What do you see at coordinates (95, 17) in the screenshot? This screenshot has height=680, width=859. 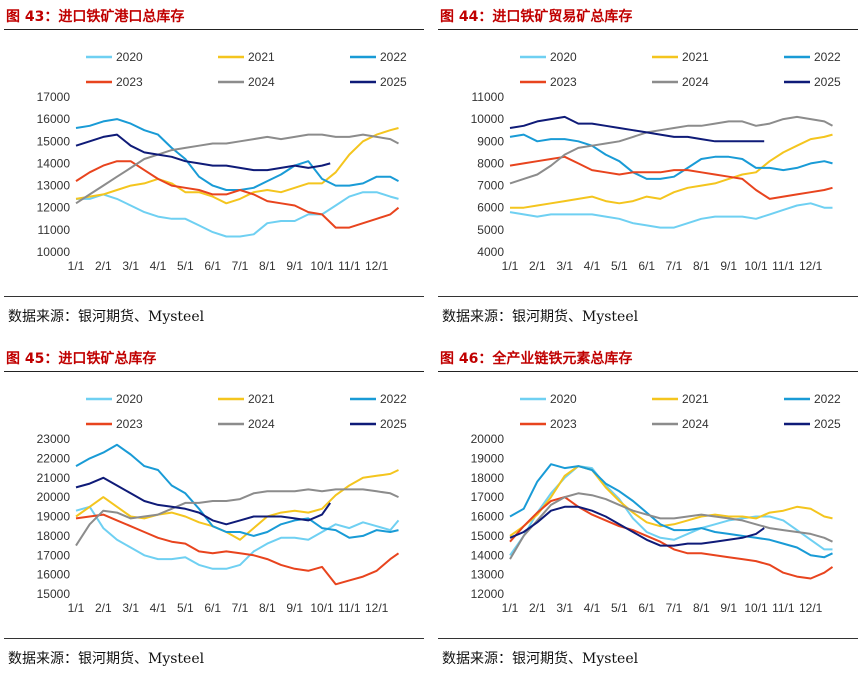 I see `chart-title: 图 43：进口铁矿港口总库存` at bounding box center [95, 17].